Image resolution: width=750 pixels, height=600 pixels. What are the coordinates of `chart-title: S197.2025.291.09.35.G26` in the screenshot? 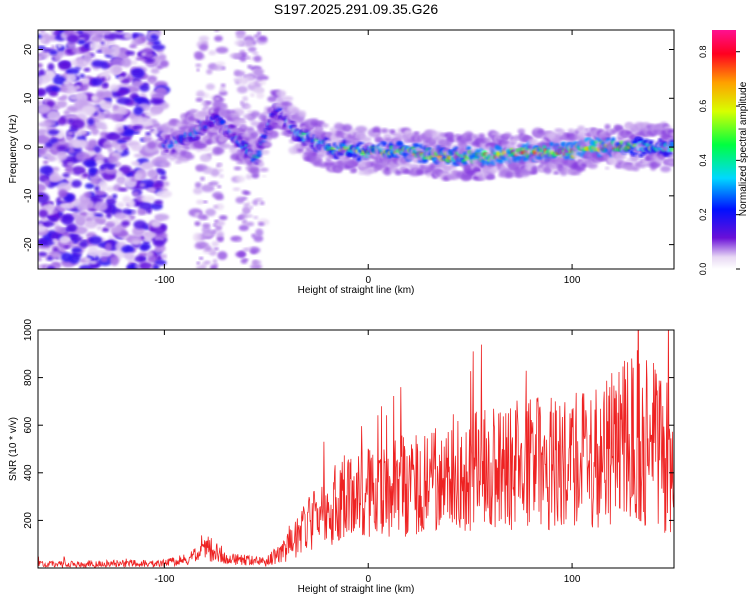 It's located at (356, 9).